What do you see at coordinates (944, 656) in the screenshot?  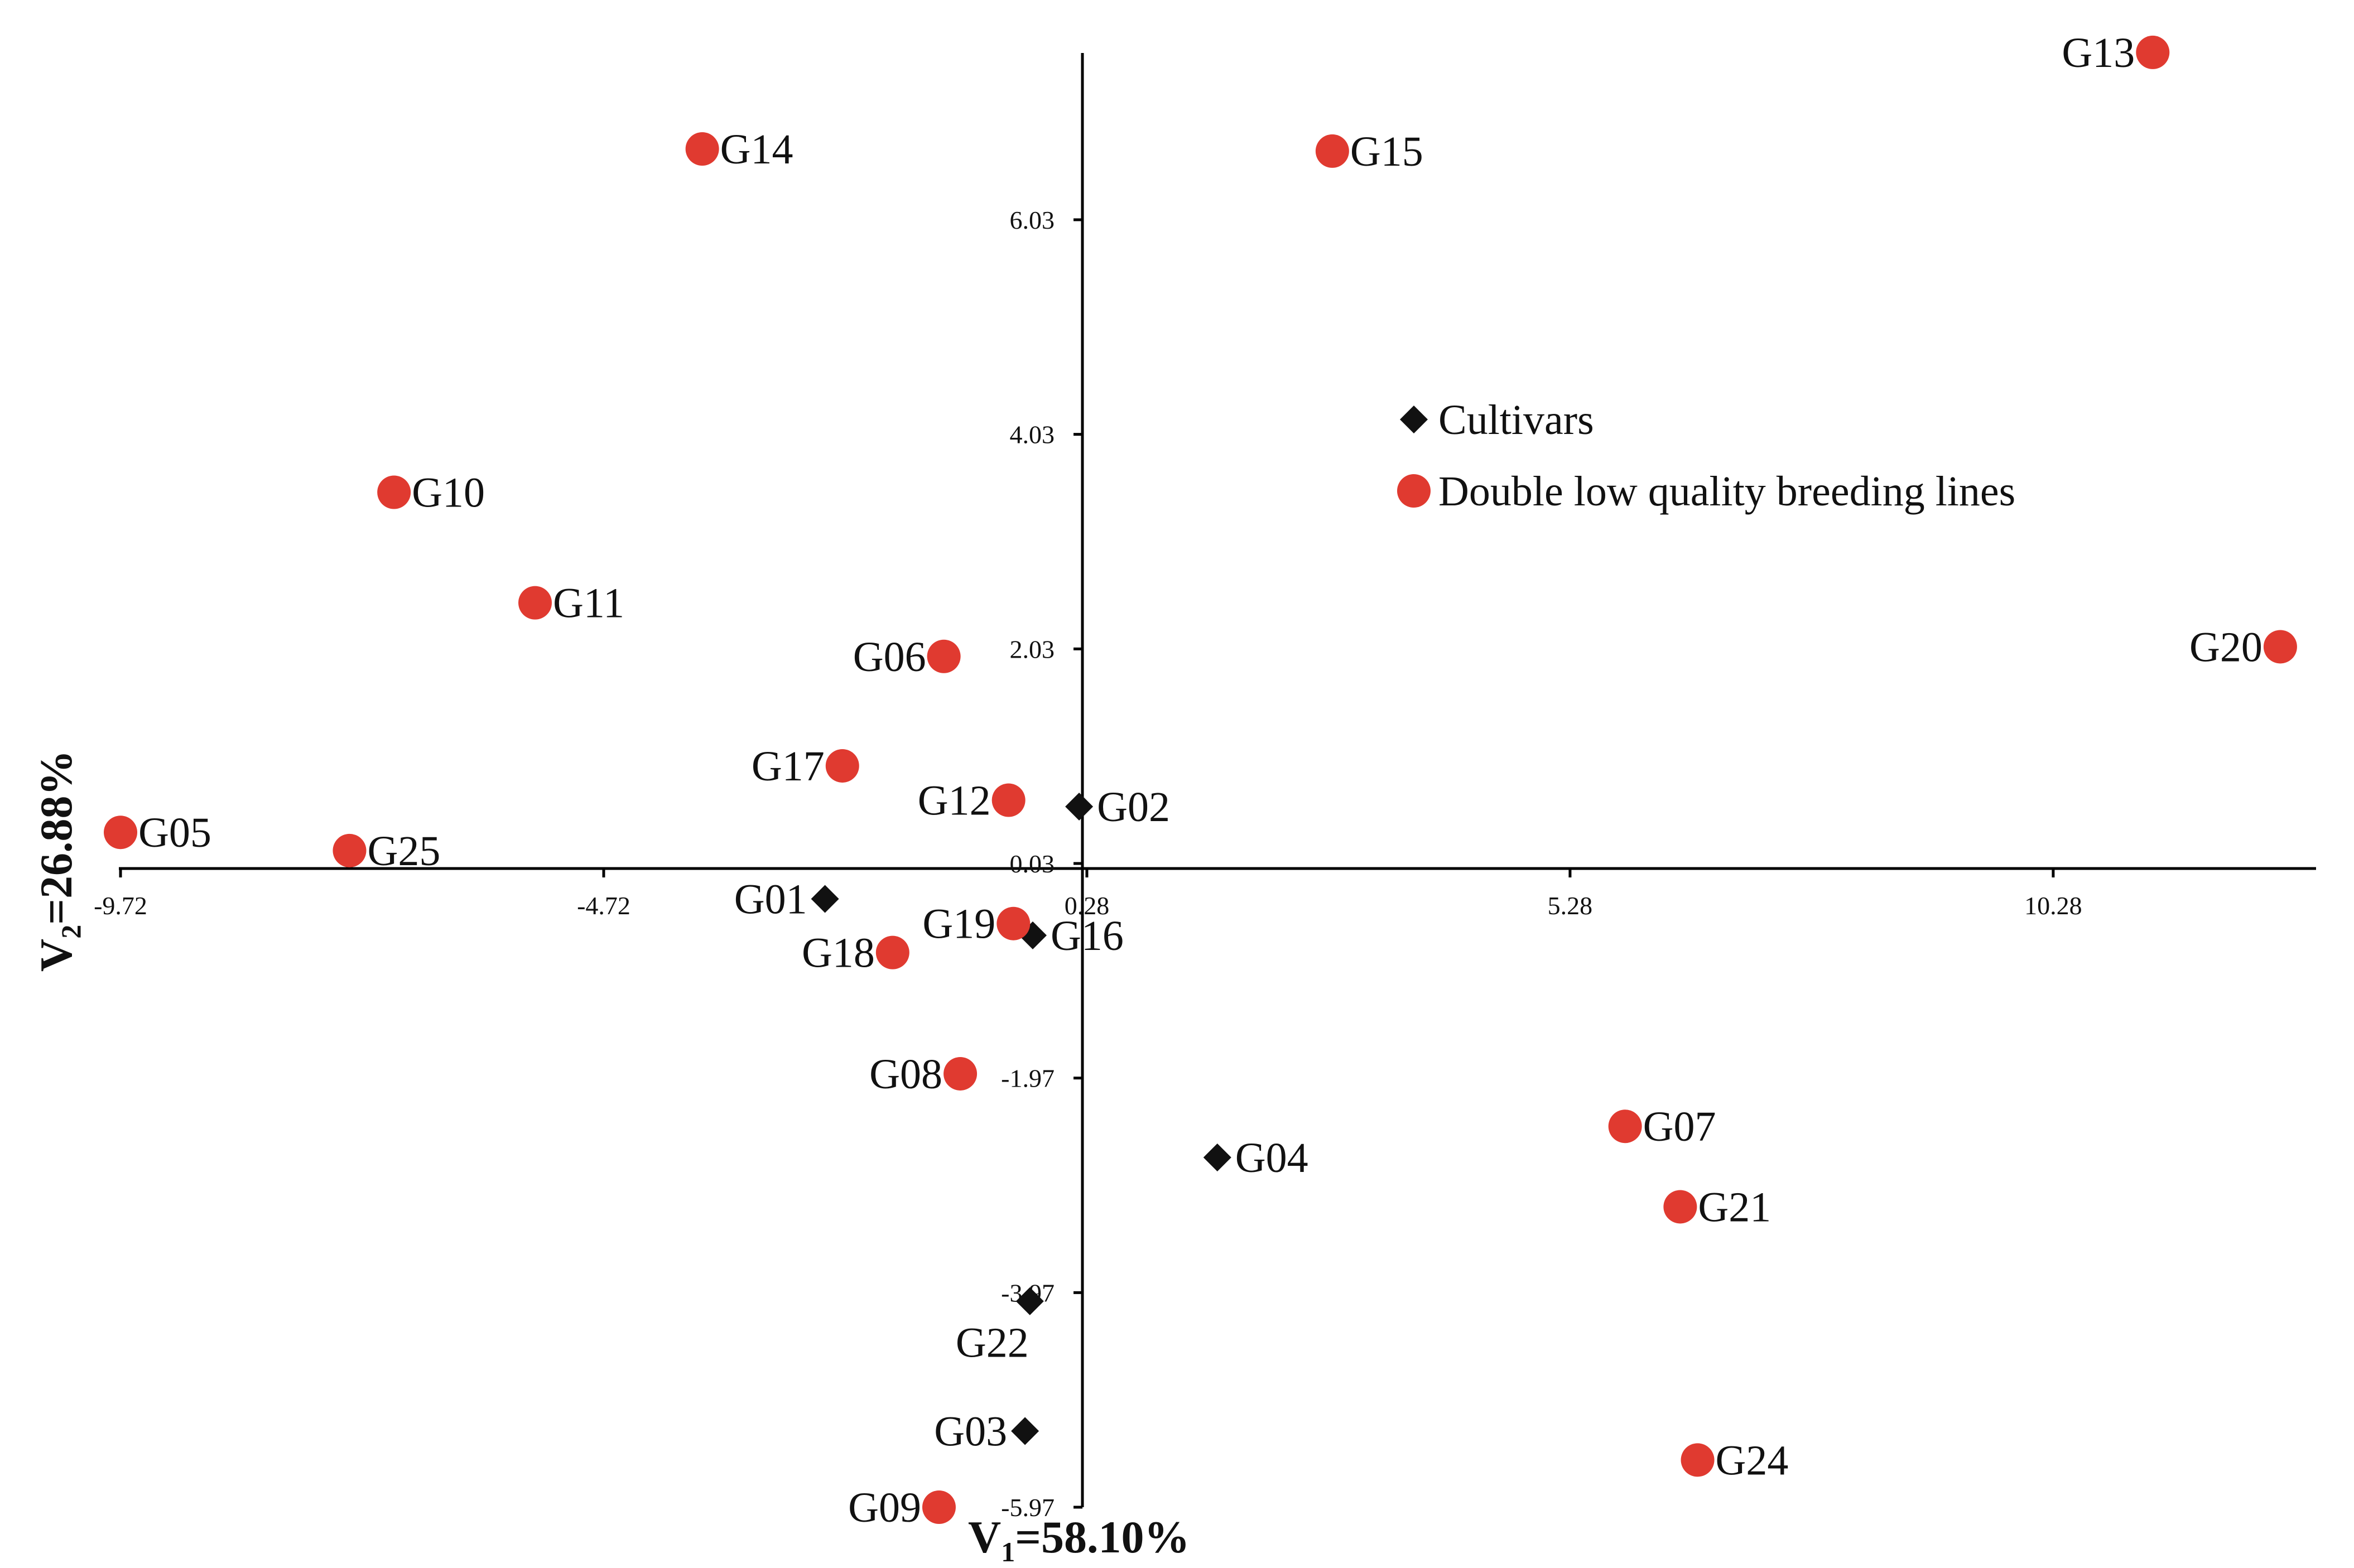 I see `point-g06` at bounding box center [944, 656].